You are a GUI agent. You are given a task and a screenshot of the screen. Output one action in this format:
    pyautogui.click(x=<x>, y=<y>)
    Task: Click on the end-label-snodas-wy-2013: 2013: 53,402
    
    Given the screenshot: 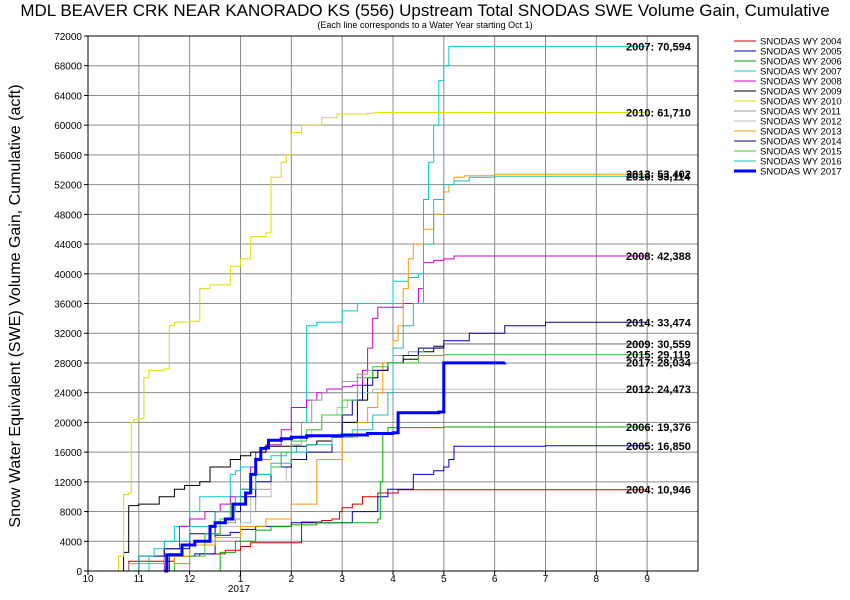 What is the action you would take?
    pyautogui.click(x=658, y=175)
    